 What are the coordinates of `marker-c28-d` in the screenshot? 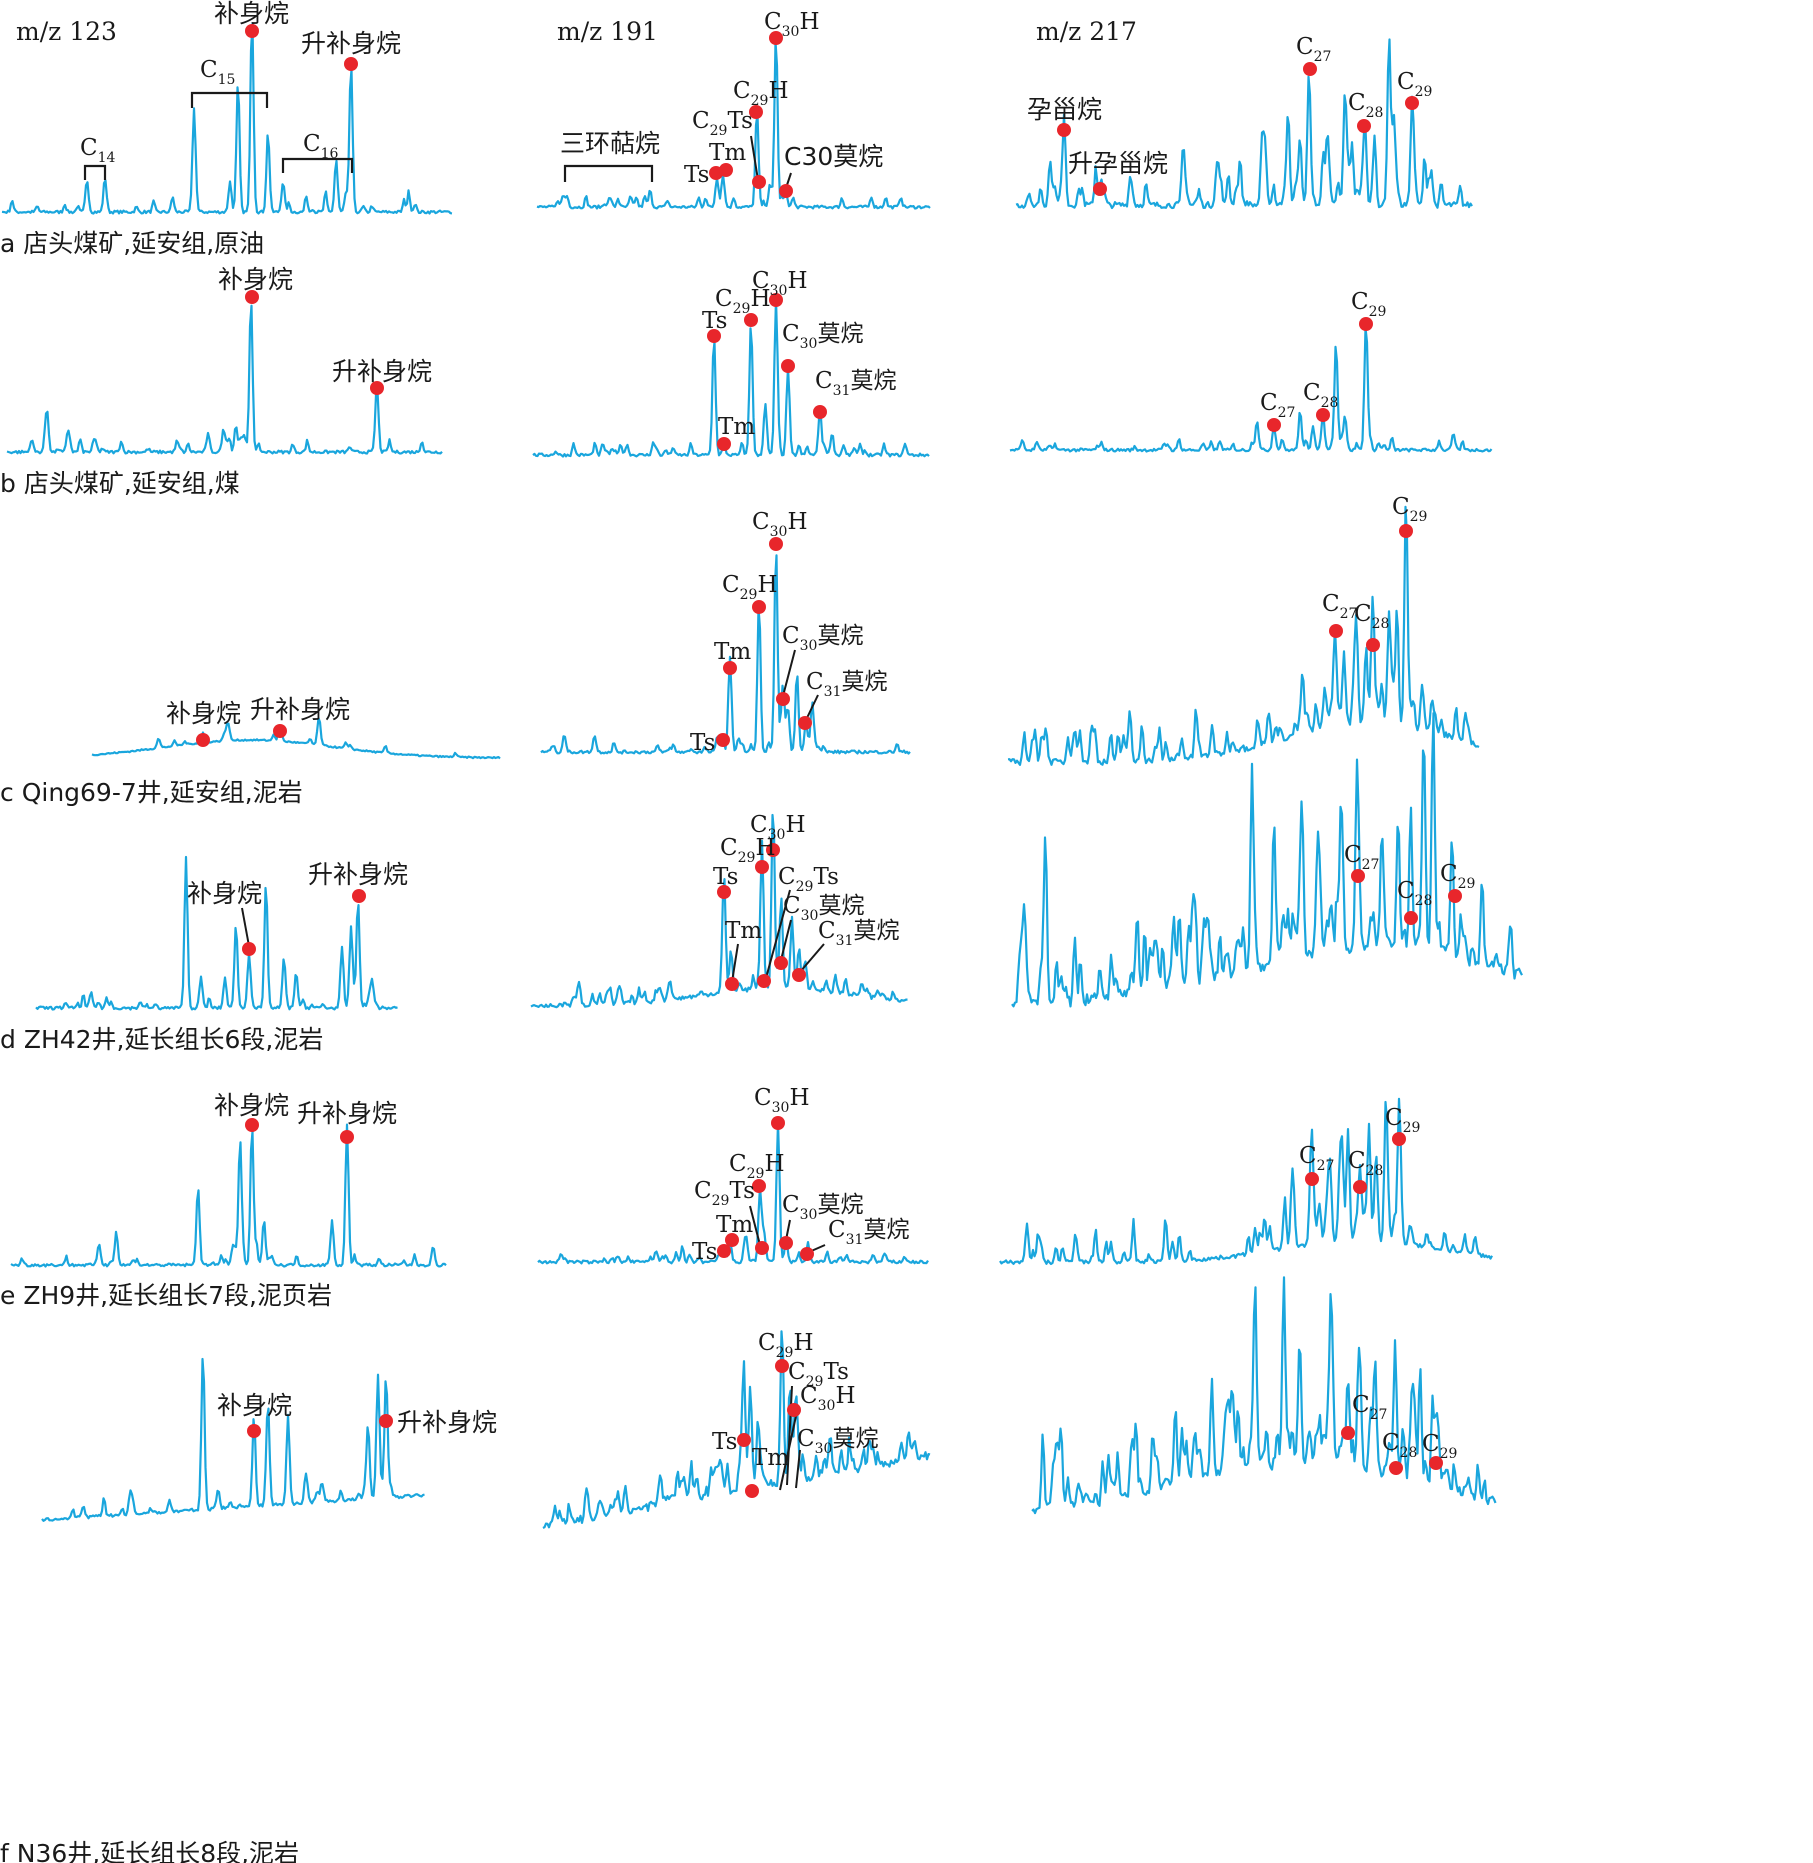 It's located at (1411, 918).